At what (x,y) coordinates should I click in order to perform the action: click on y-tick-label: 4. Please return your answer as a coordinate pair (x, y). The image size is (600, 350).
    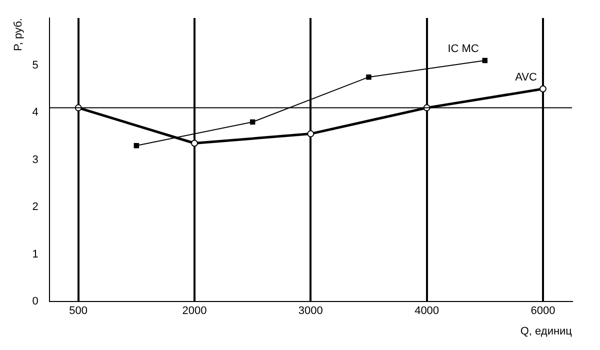
    Looking at the image, I should click on (35, 112).